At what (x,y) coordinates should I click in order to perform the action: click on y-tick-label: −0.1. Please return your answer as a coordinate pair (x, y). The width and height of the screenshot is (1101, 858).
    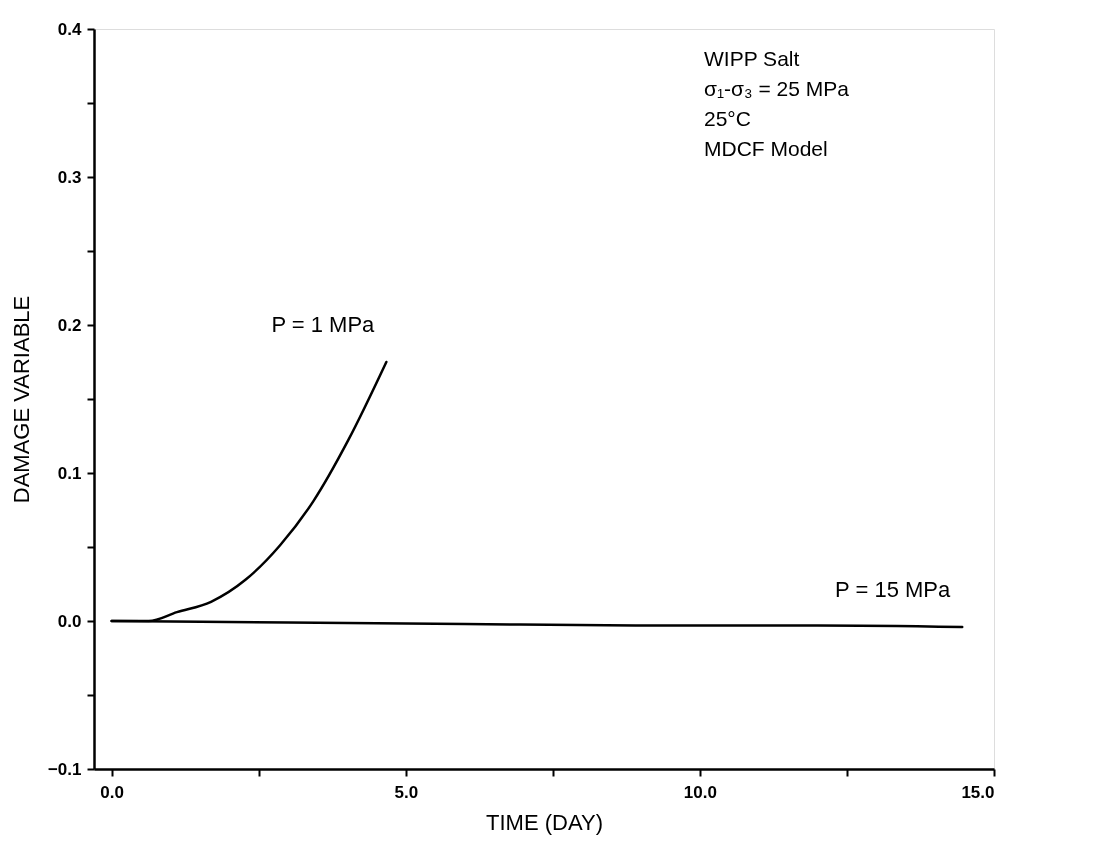
    Looking at the image, I should click on (64, 769).